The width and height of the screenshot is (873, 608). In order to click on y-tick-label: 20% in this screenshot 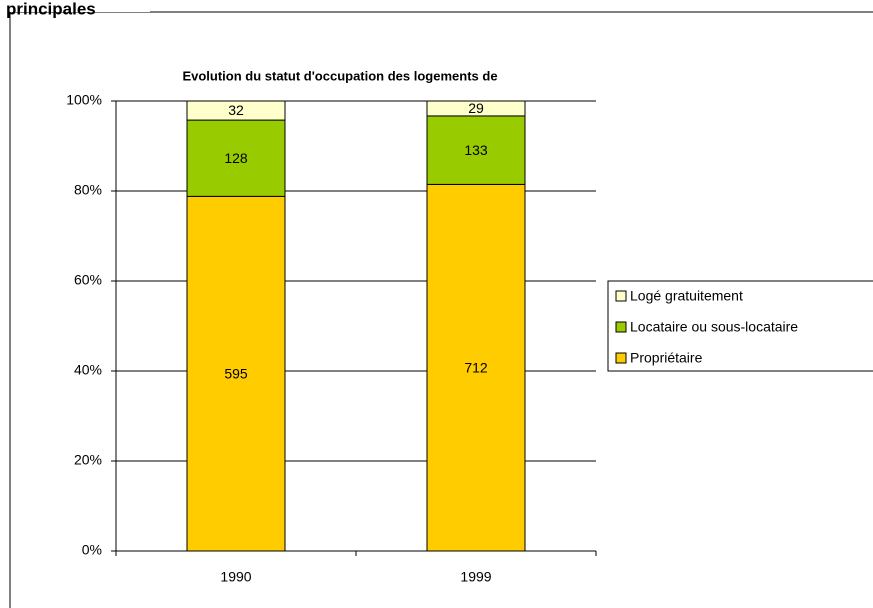, I will do `click(88, 460)`.